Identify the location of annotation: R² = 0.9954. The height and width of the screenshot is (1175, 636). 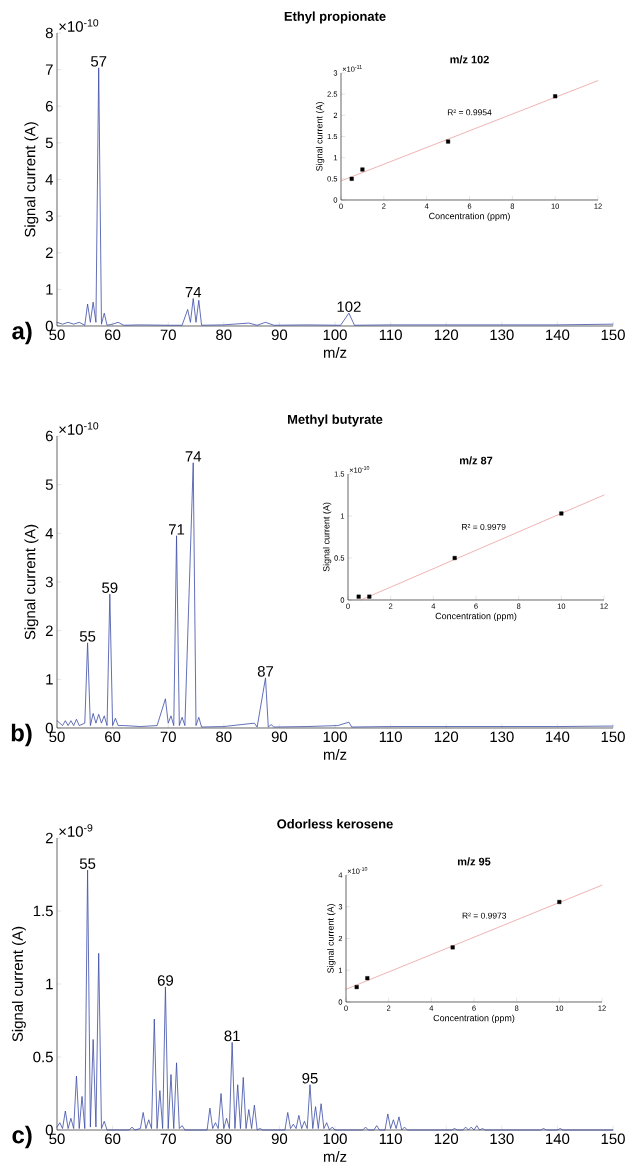
(469, 112).